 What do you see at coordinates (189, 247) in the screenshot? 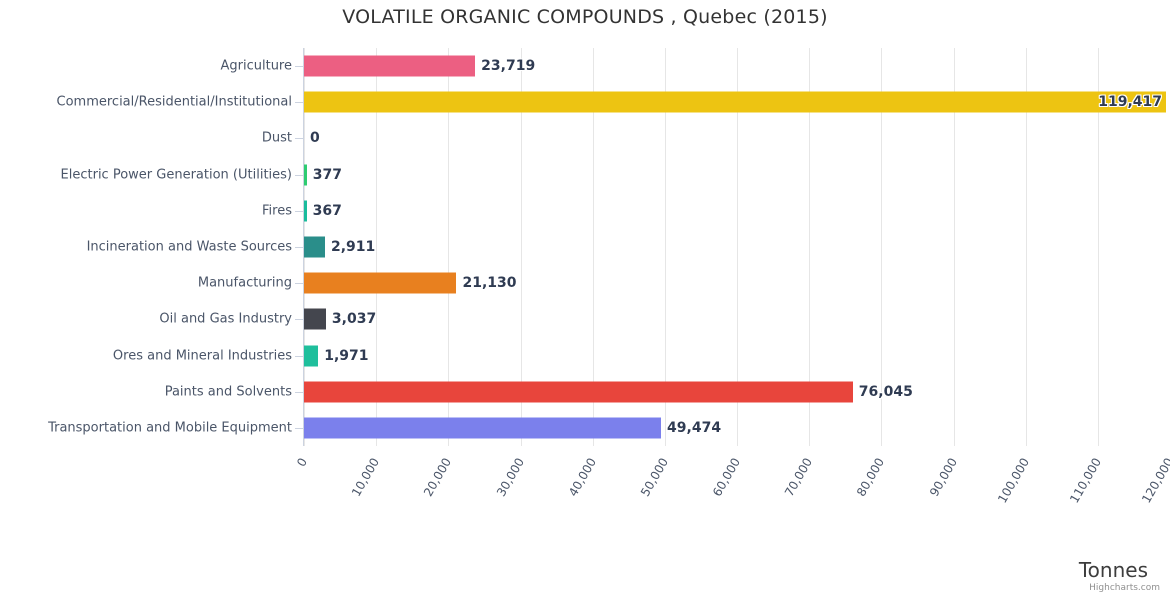
I see `category-label: Incineration and Waste Sources` at bounding box center [189, 247].